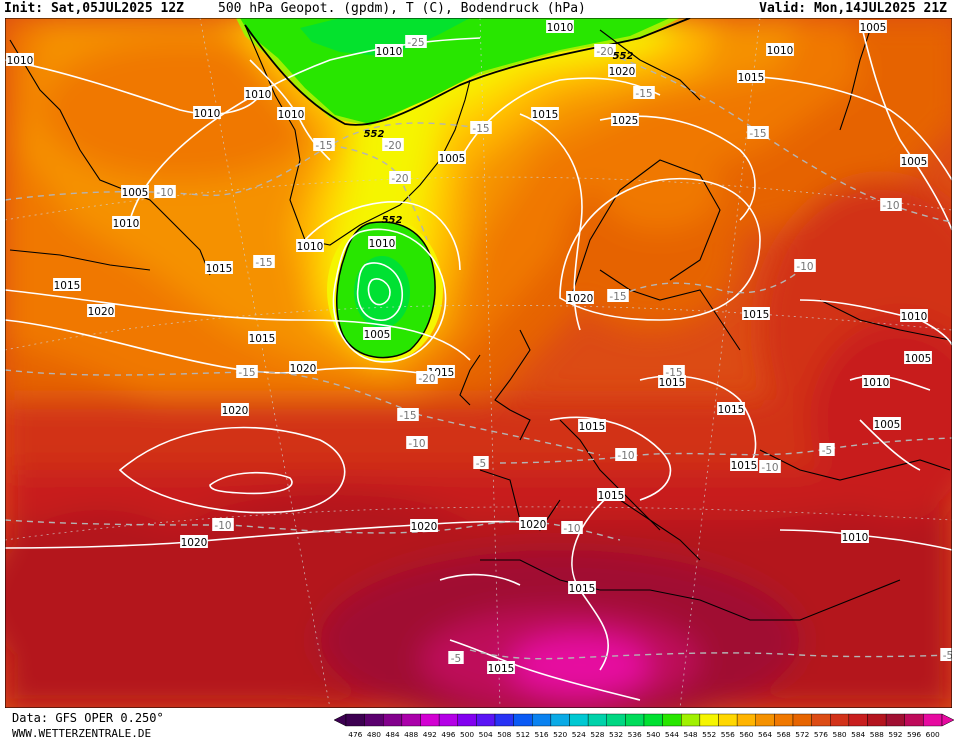  I want to click on isotherm-label: -25, so click(416, 42).